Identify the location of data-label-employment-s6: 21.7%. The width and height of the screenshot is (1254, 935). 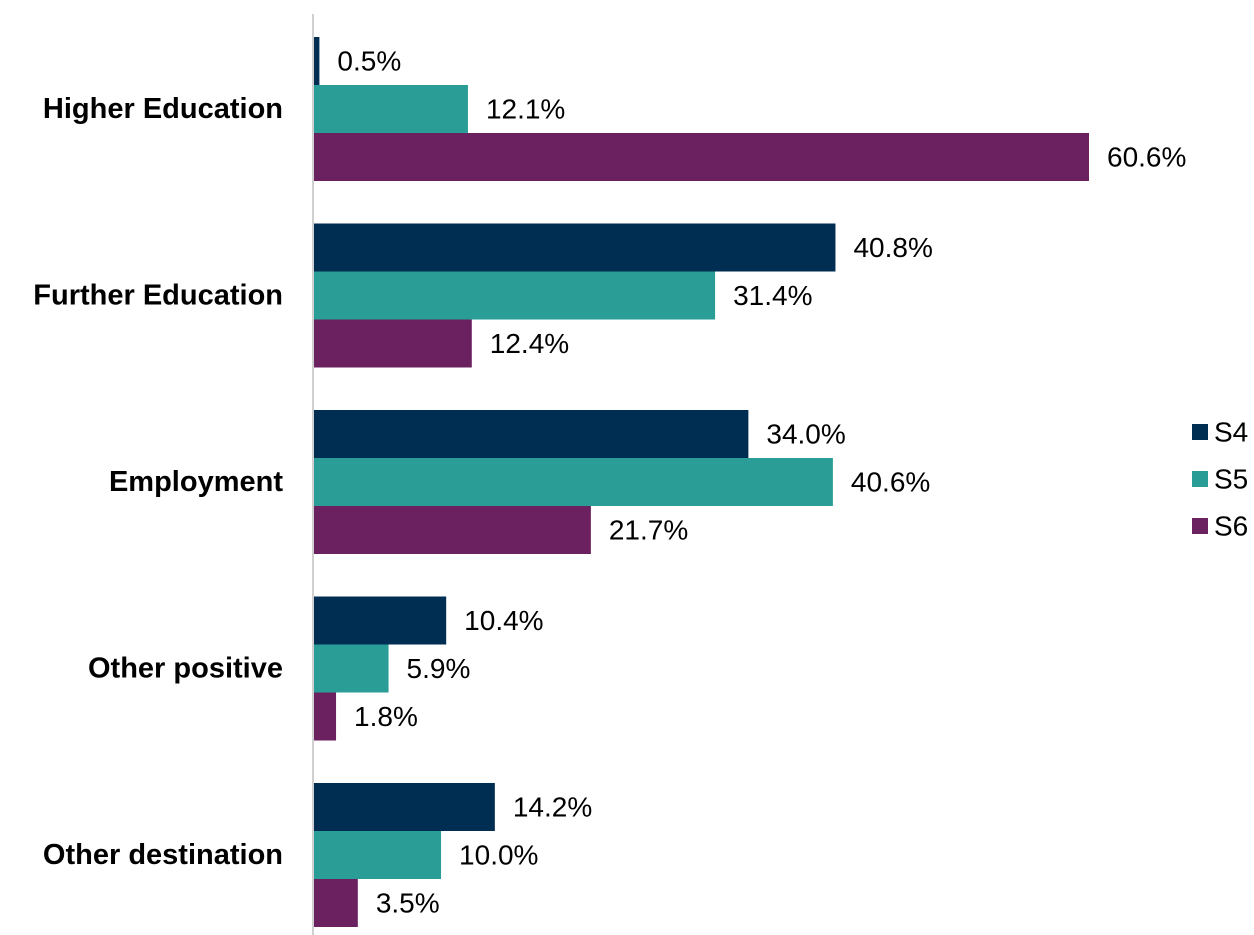
(648, 530).